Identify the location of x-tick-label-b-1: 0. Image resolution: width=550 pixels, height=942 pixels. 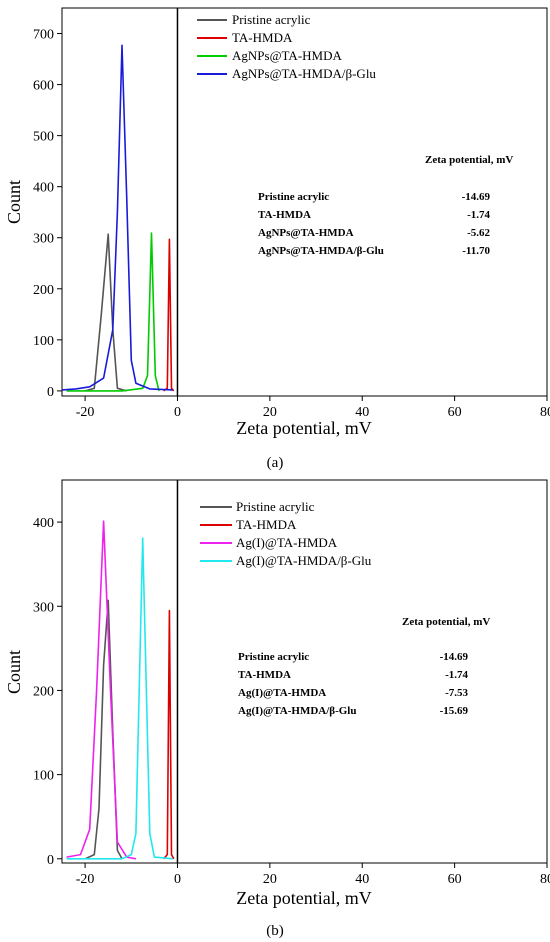
(177, 879).